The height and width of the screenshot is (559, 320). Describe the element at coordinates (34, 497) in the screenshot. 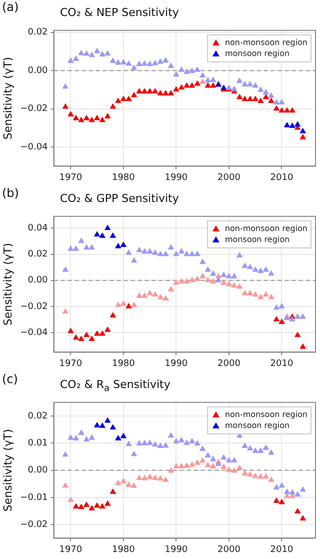

I see `y-tick-label: −0.01` at that location.